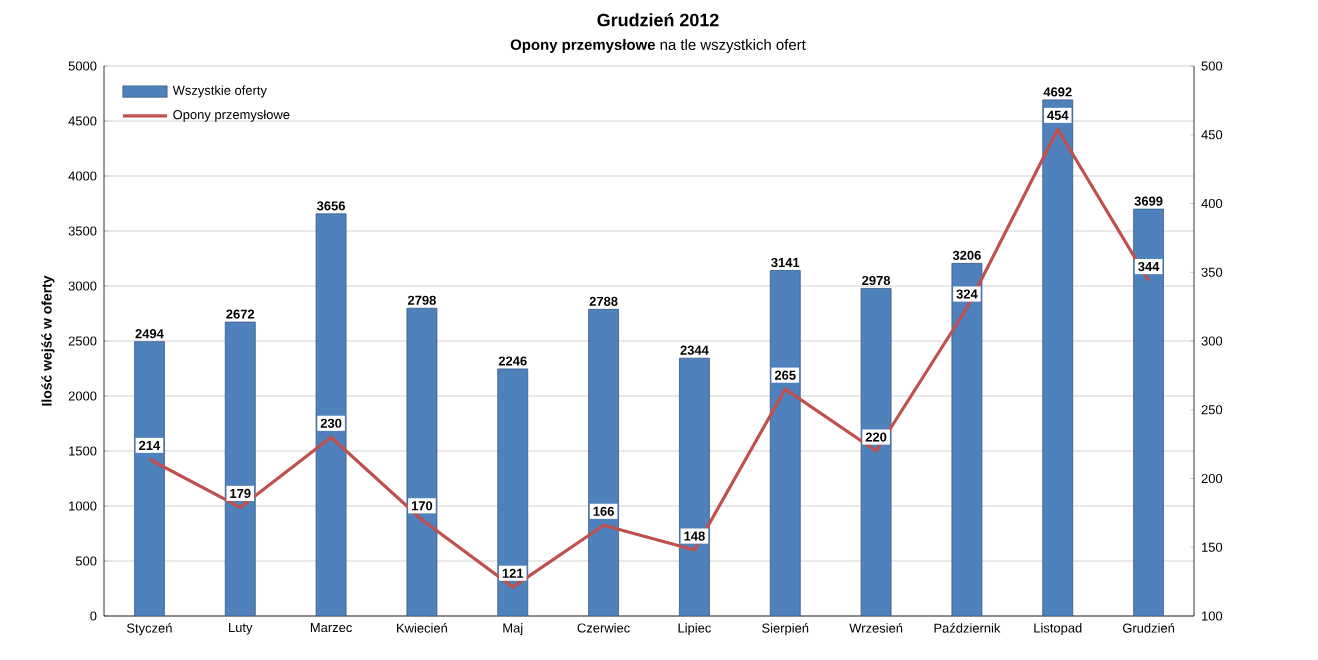 This screenshot has width=1318, height=660. Describe the element at coordinates (658, 20) in the screenshot. I see `chart-title: Grudzień 2012` at that location.